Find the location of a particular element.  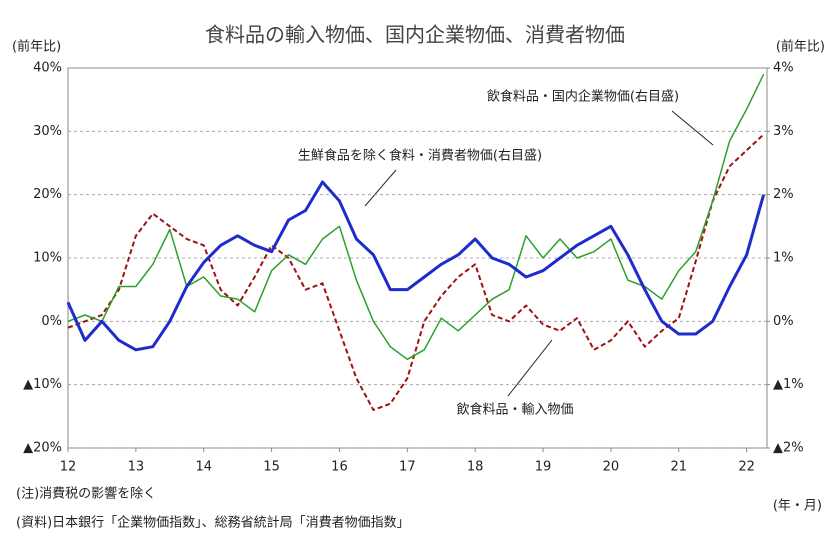

x-tick-label: 15 is located at coordinates (271, 467).